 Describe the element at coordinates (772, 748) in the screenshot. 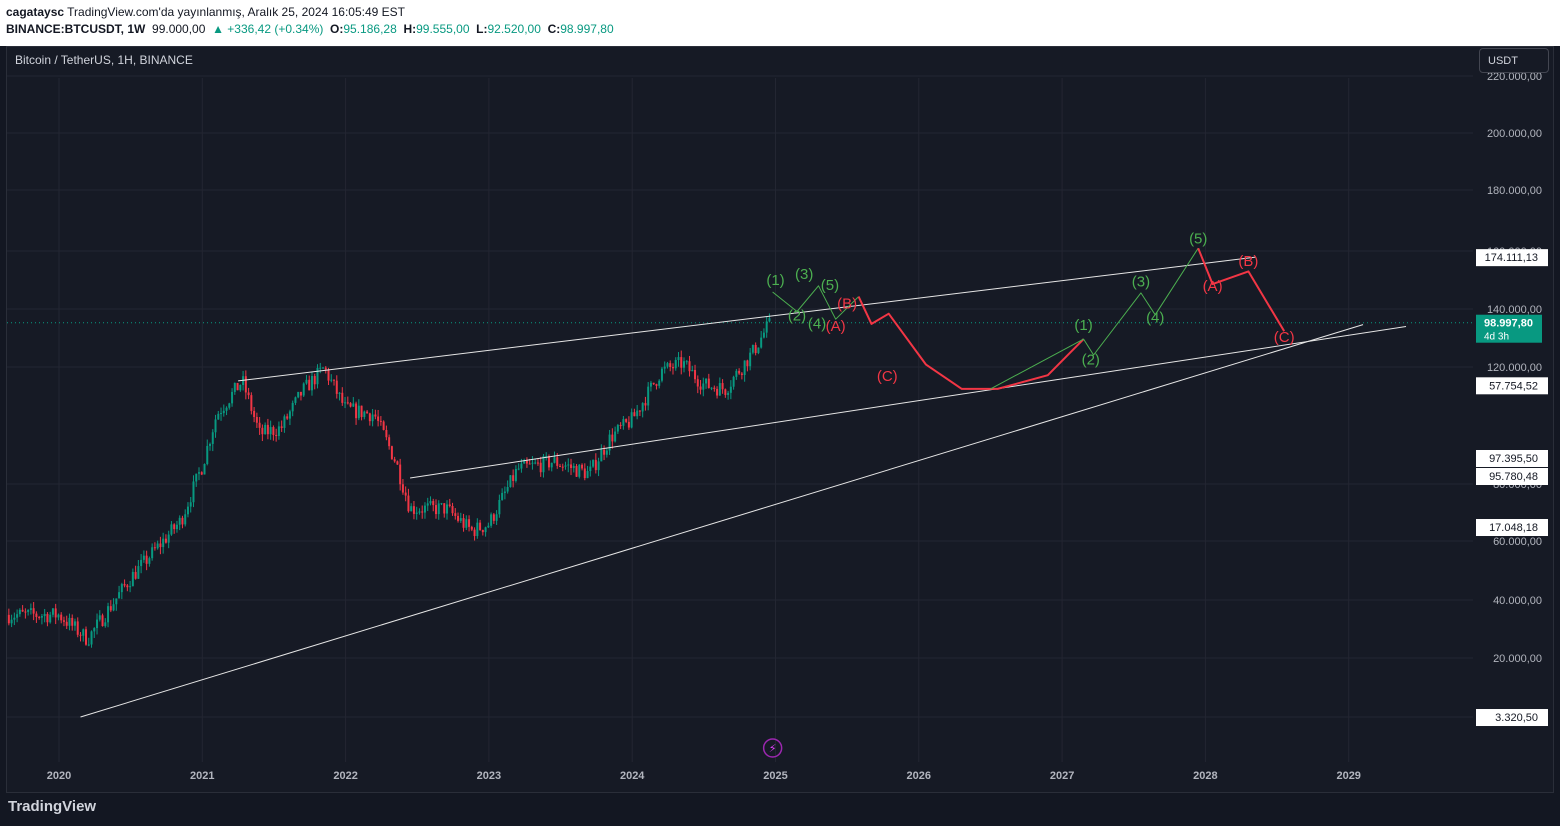

I see `flash-icon` at that location.